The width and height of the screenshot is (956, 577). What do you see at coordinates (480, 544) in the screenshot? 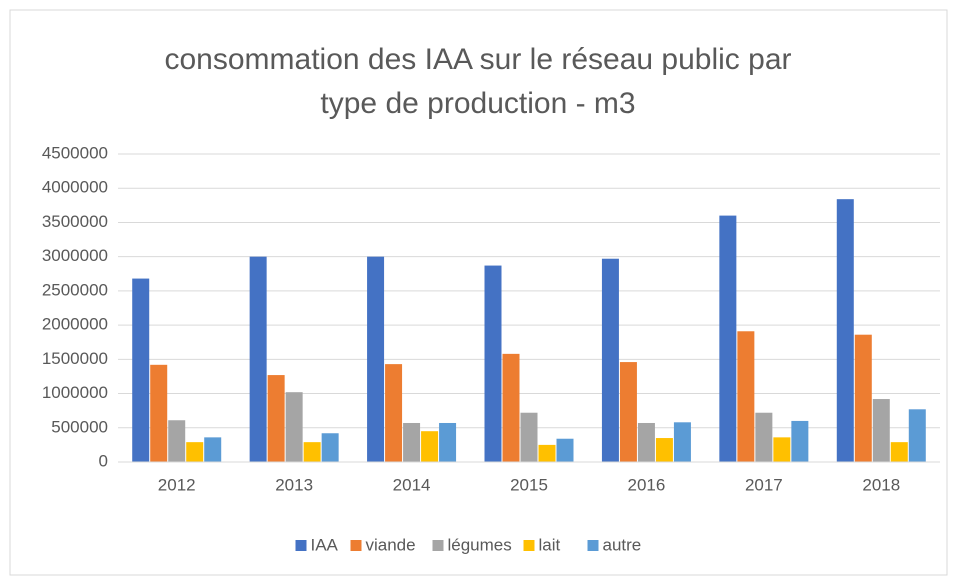
I see `legend-label: légumes` at bounding box center [480, 544].